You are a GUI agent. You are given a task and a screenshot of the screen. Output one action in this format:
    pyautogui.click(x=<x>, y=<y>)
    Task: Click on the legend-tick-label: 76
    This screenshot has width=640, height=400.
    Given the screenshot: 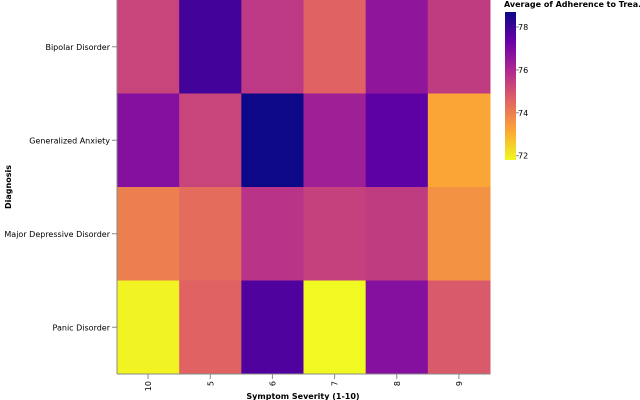 What is the action you would take?
    pyautogui.click(x=523, y=70)
    